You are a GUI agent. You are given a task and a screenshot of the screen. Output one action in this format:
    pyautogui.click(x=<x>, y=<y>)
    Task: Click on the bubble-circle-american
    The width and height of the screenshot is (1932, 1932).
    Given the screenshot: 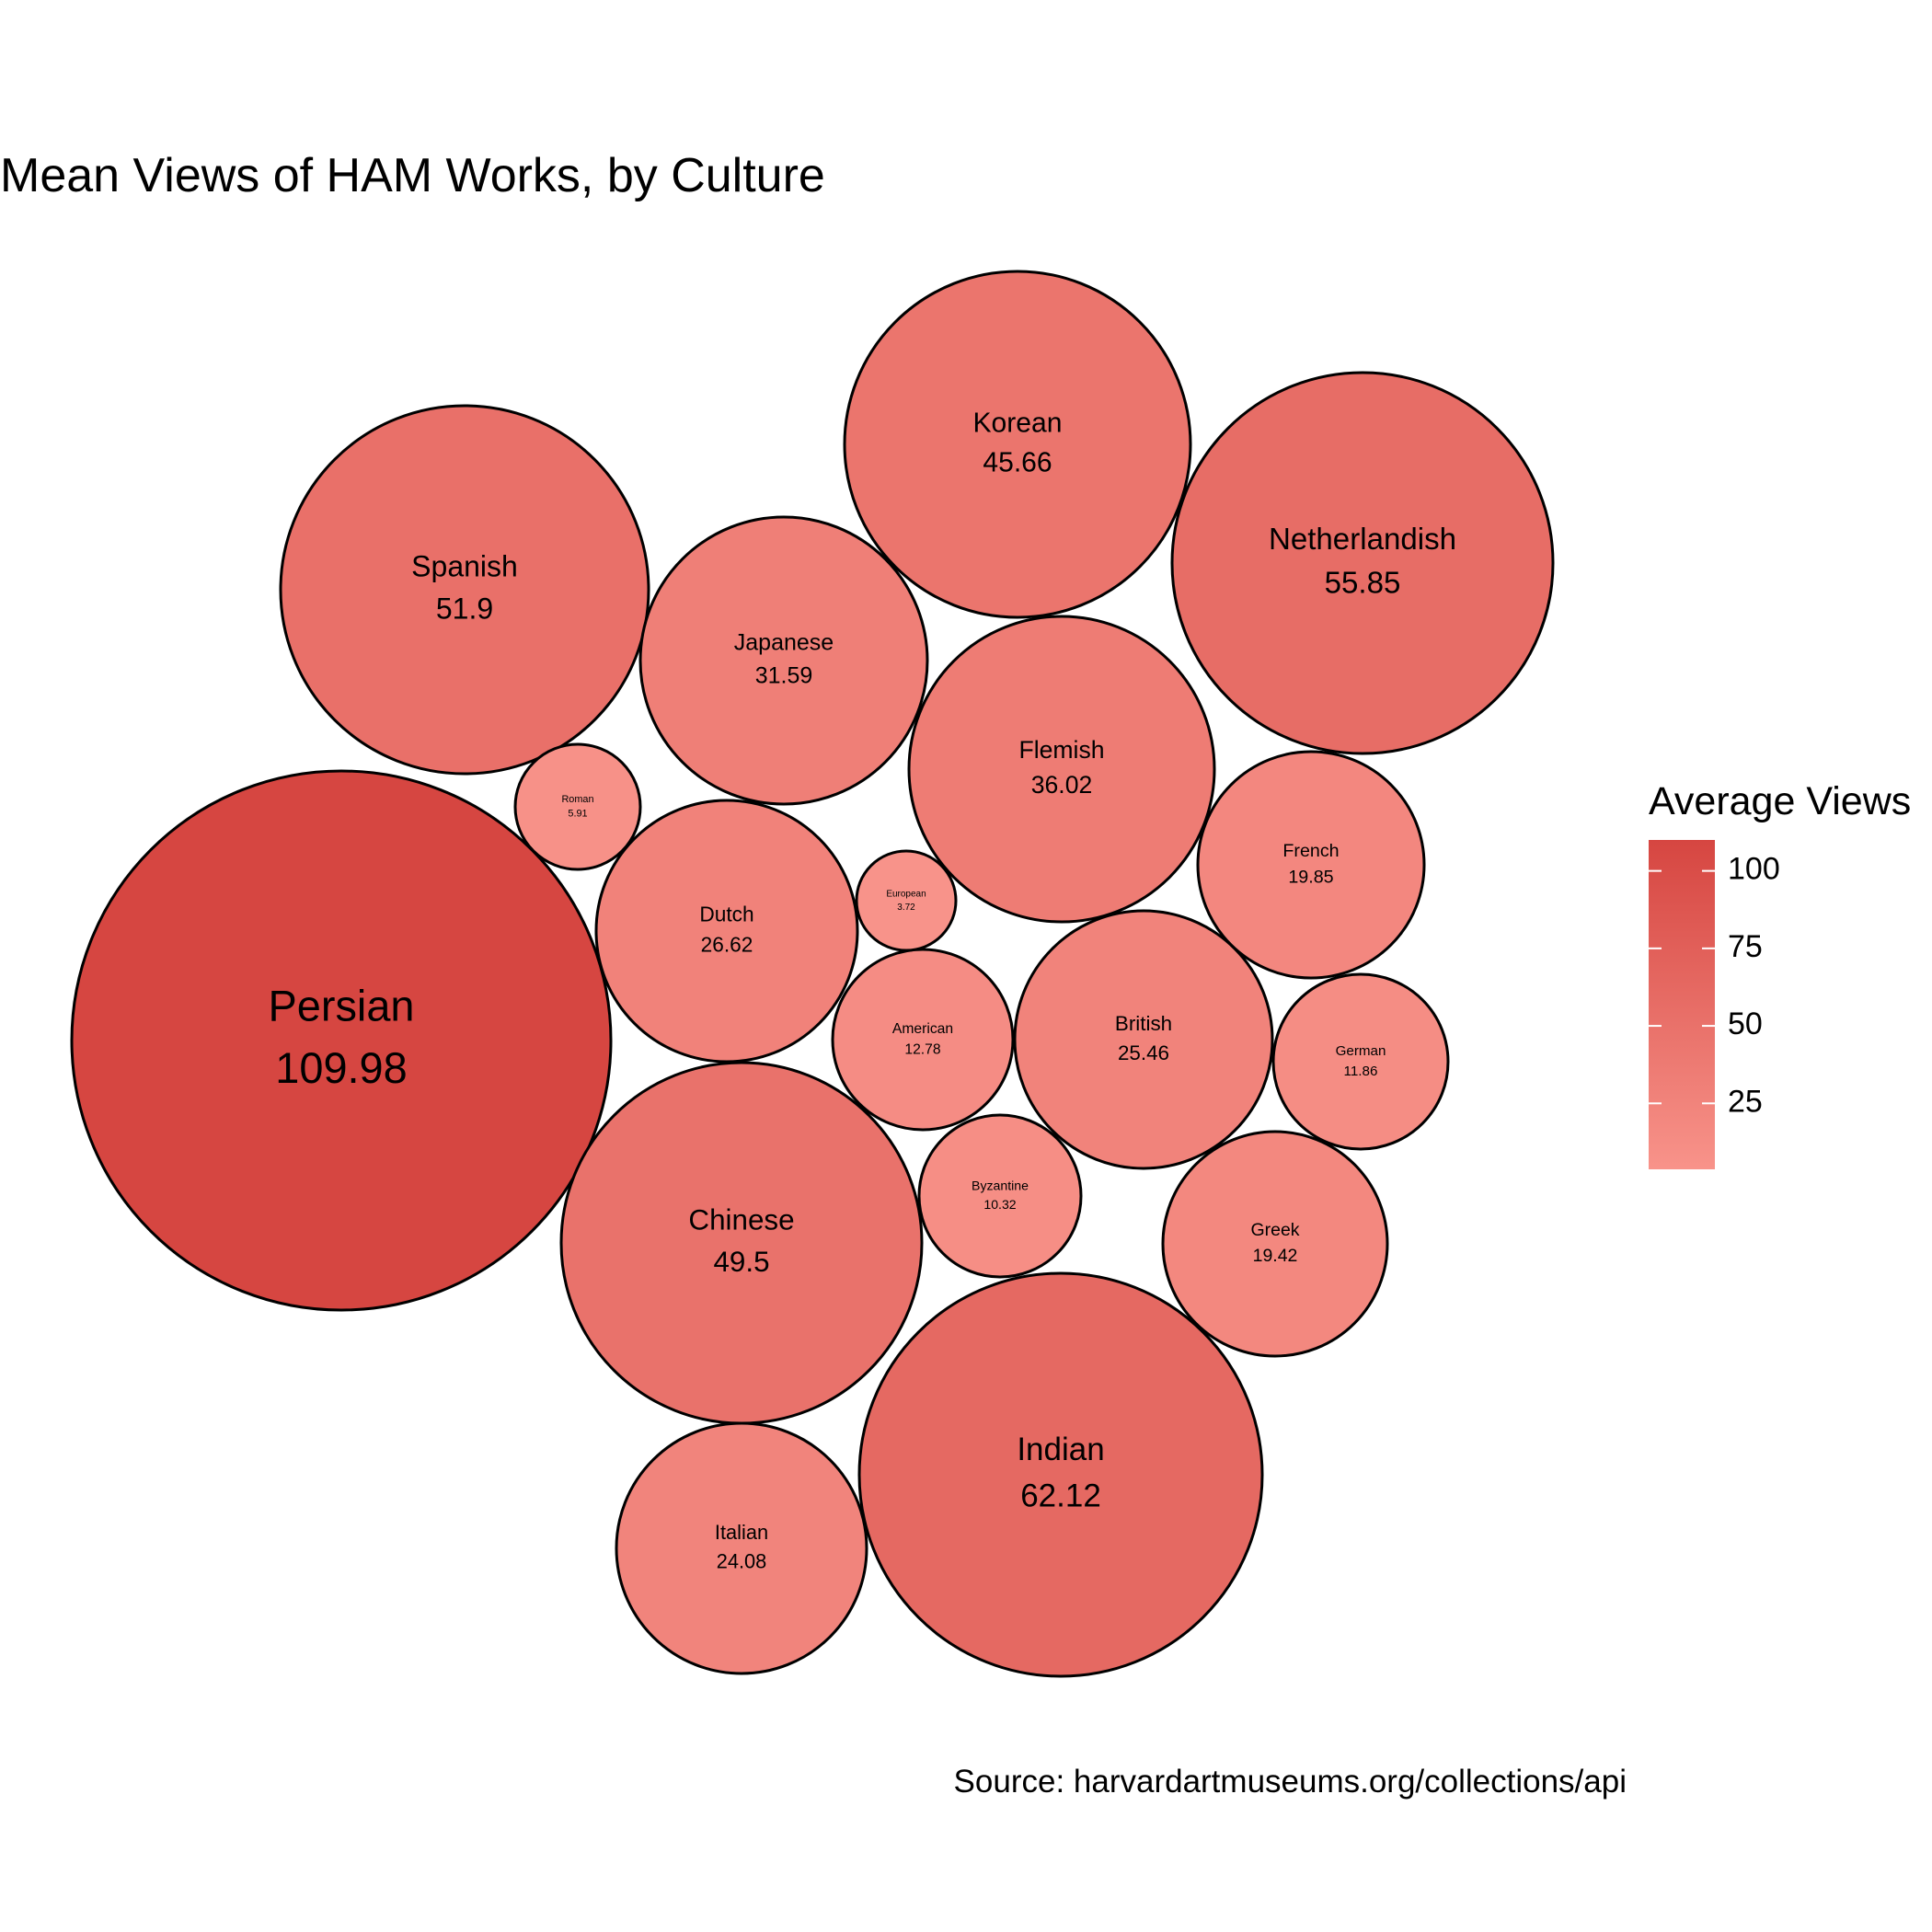 What is the action you would take?
    pyautogui.click(x=923, y=1040)
    